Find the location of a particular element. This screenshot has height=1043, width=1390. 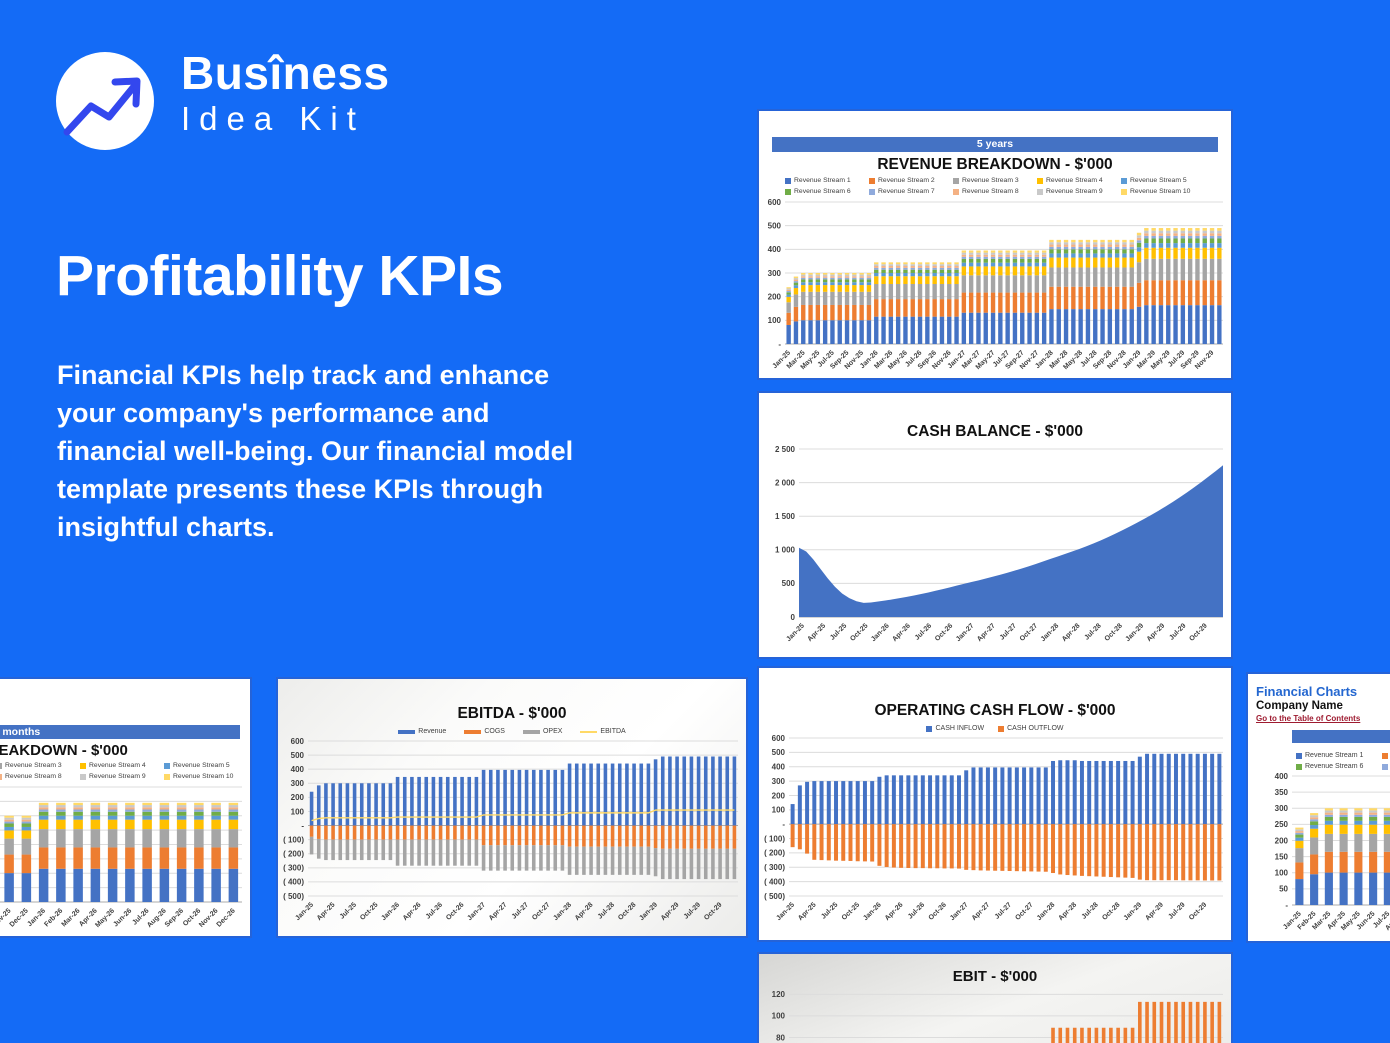

legend-item: Revenue Stream 9 is located at coordinates (122, 776).